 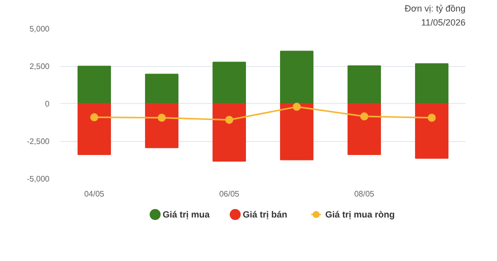 I want to click on text: 11/05/2026, so click(x=443, y=23).